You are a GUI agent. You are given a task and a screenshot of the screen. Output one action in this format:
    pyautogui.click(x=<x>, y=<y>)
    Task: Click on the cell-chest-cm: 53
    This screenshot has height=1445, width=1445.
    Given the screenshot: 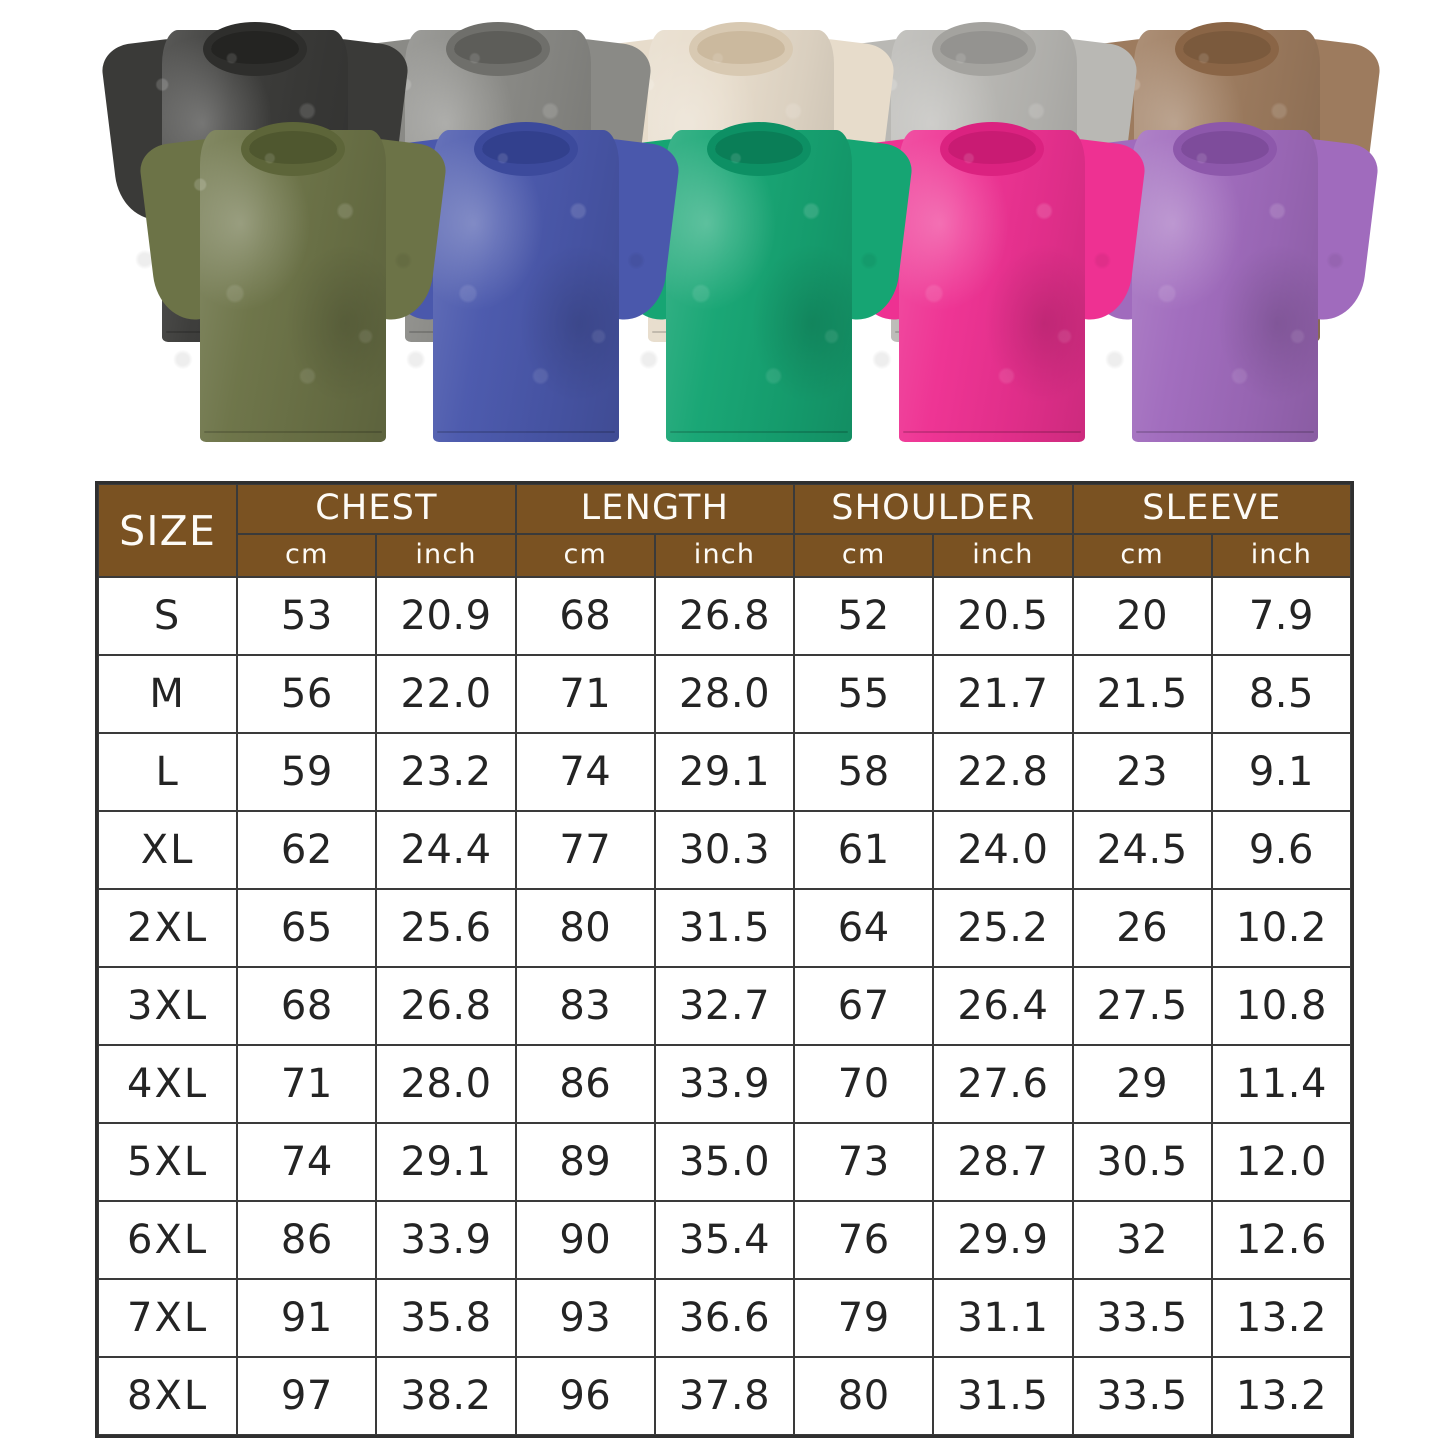 What is the action you would take?
    pyautogui.click(x=307, y=616)
    